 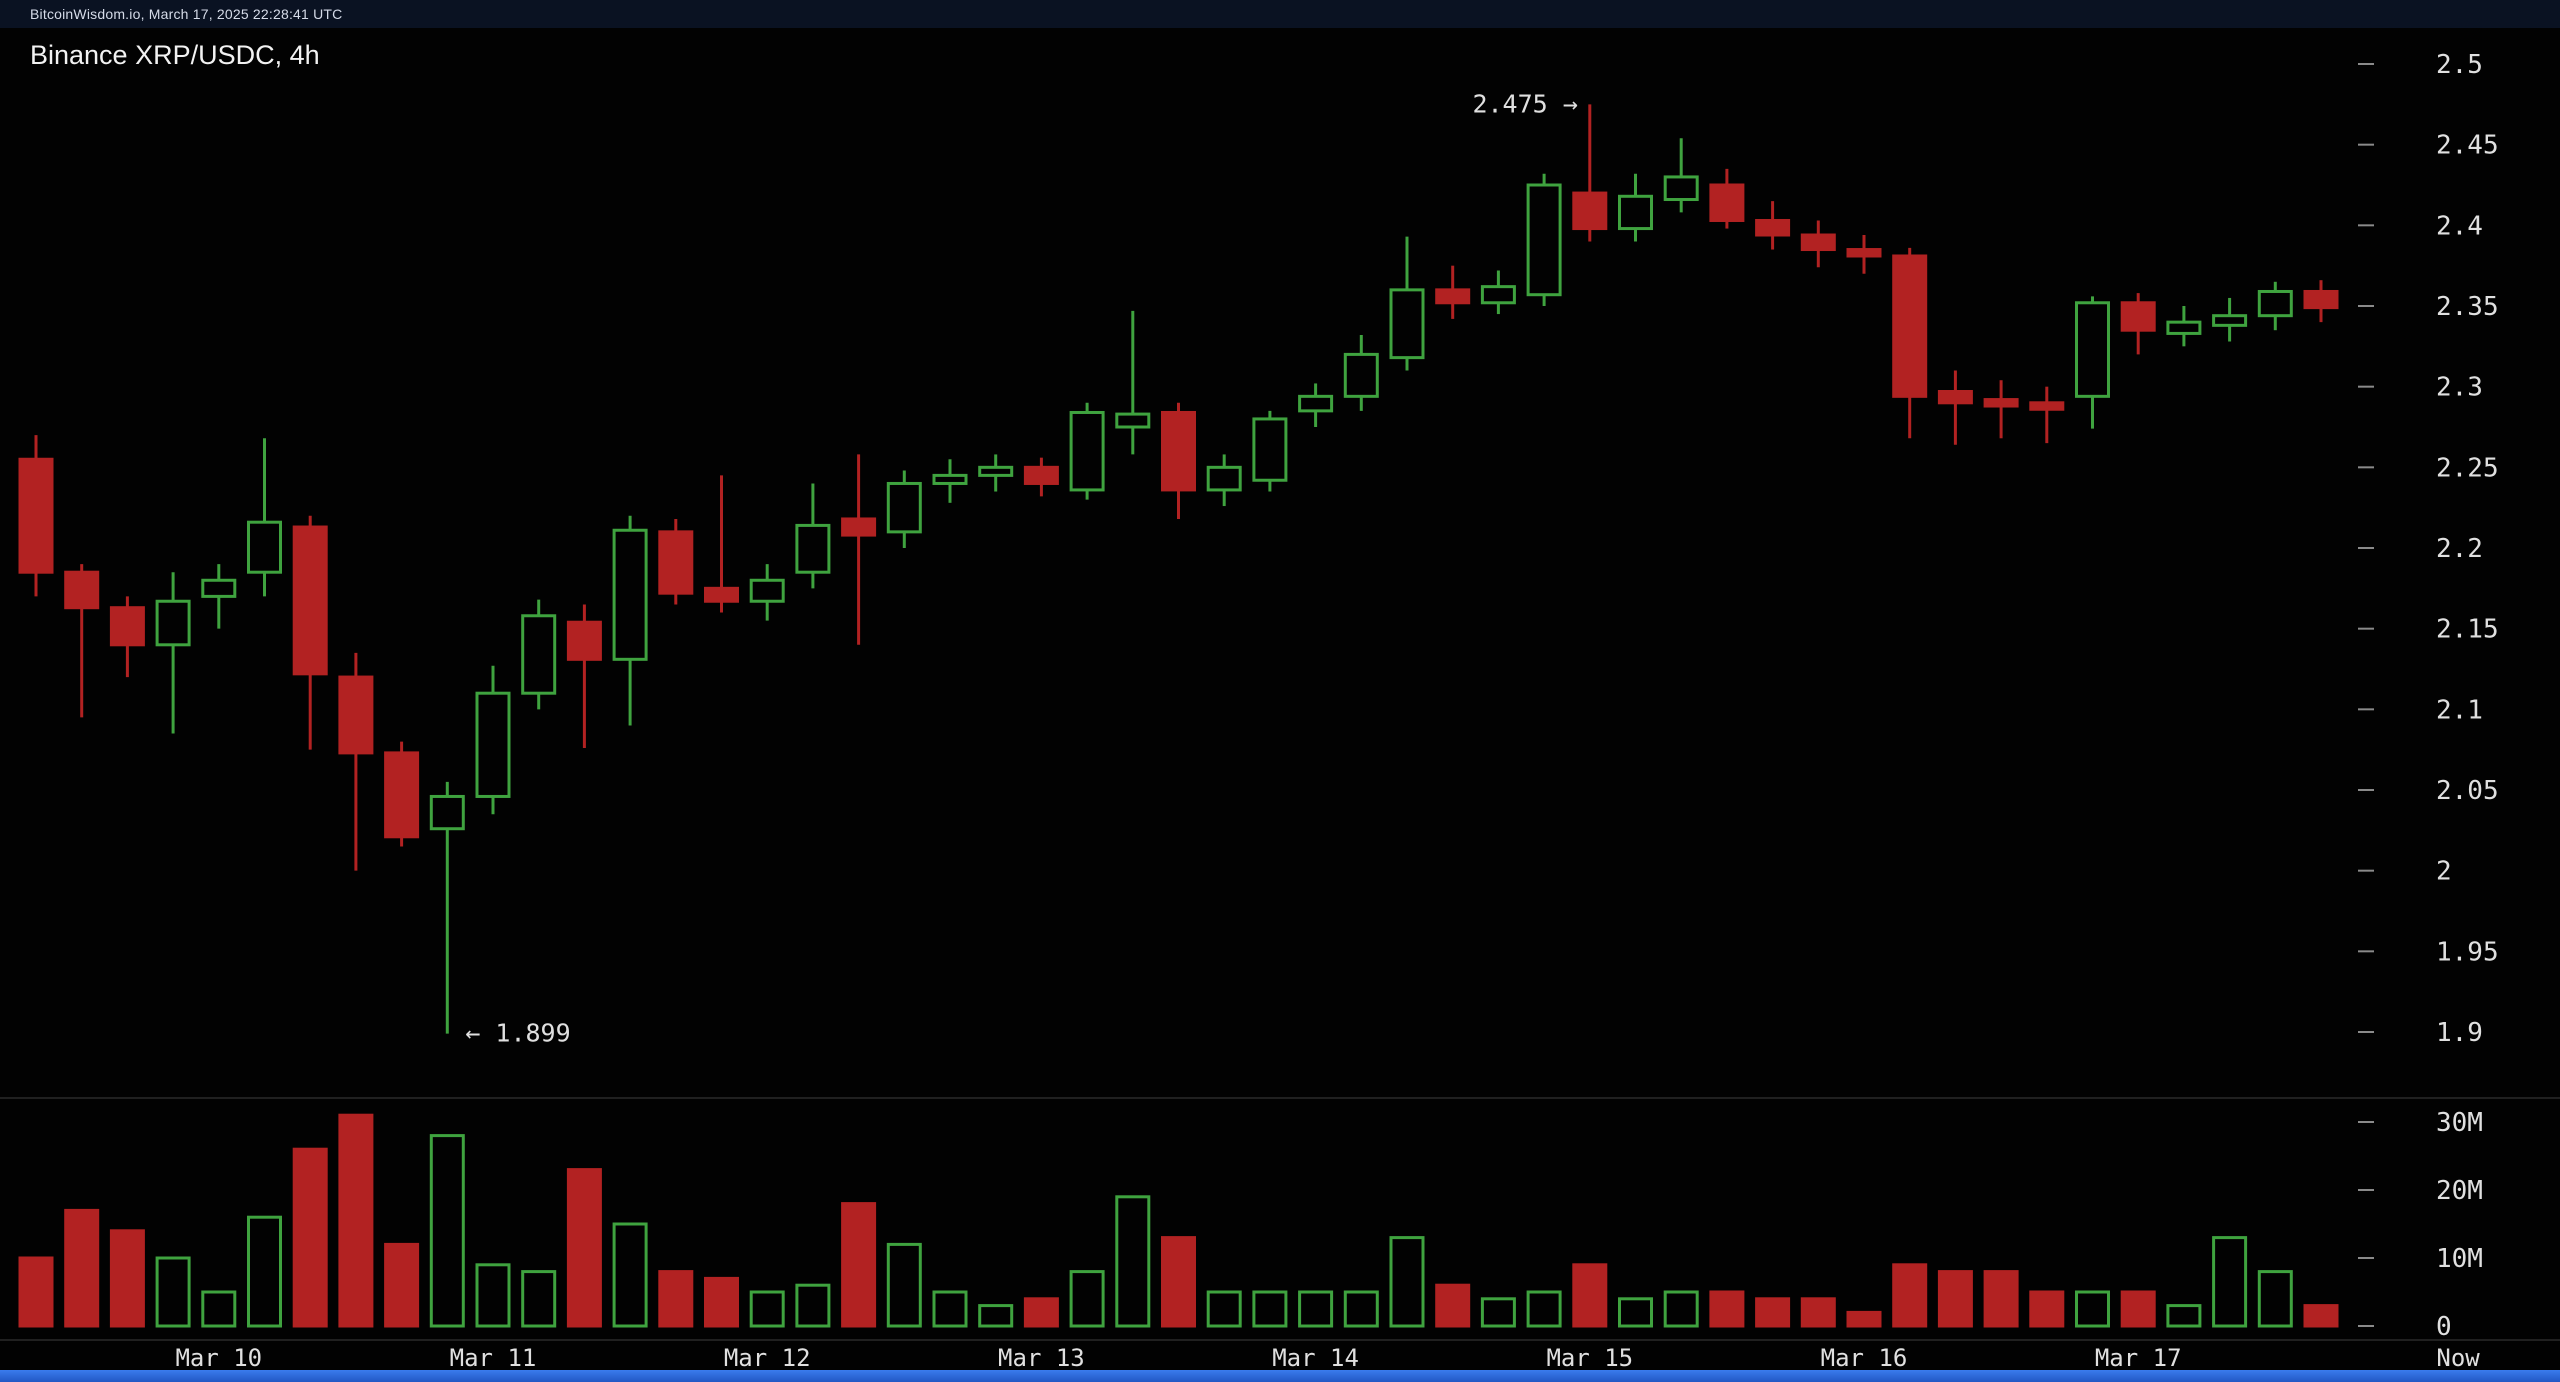 What do you see at coordinates (1280, 1376) in the screenshot?
I see `bottom-window-edge` at bounding box center [1280, 1376].